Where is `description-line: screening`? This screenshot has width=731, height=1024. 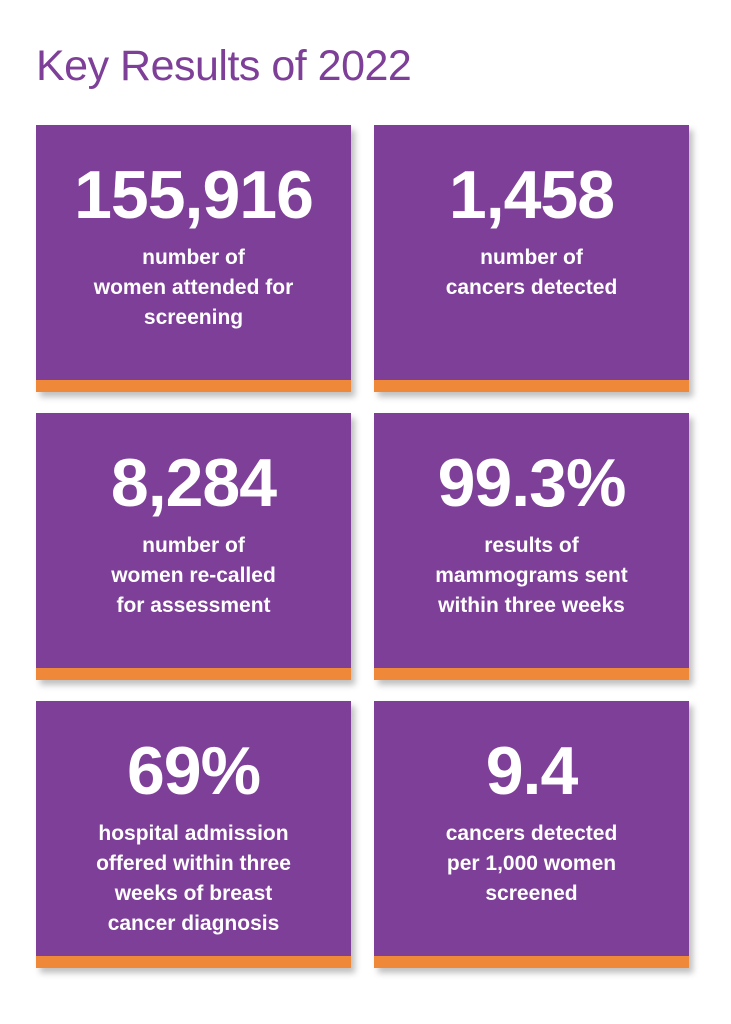 description-line: screening is located at coordinates (193, 317).